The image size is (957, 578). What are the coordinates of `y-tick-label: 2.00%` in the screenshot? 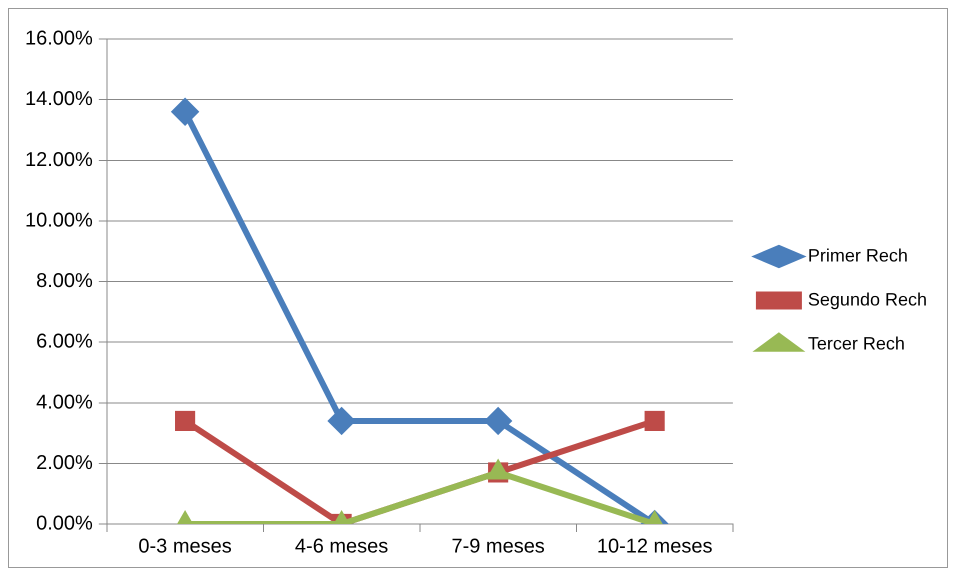 It's located at (65, 463).